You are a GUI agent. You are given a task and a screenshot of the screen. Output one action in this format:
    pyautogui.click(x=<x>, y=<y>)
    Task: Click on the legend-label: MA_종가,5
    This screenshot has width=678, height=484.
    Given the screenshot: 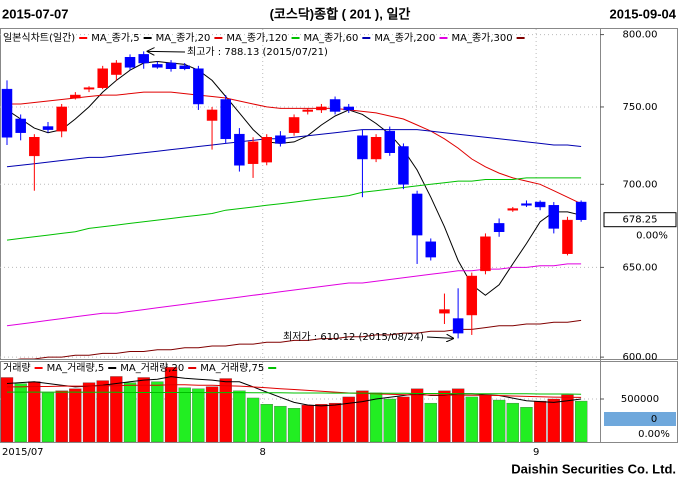 What is the action you would take?
    pyautogui.click(x=115, y=38)
    